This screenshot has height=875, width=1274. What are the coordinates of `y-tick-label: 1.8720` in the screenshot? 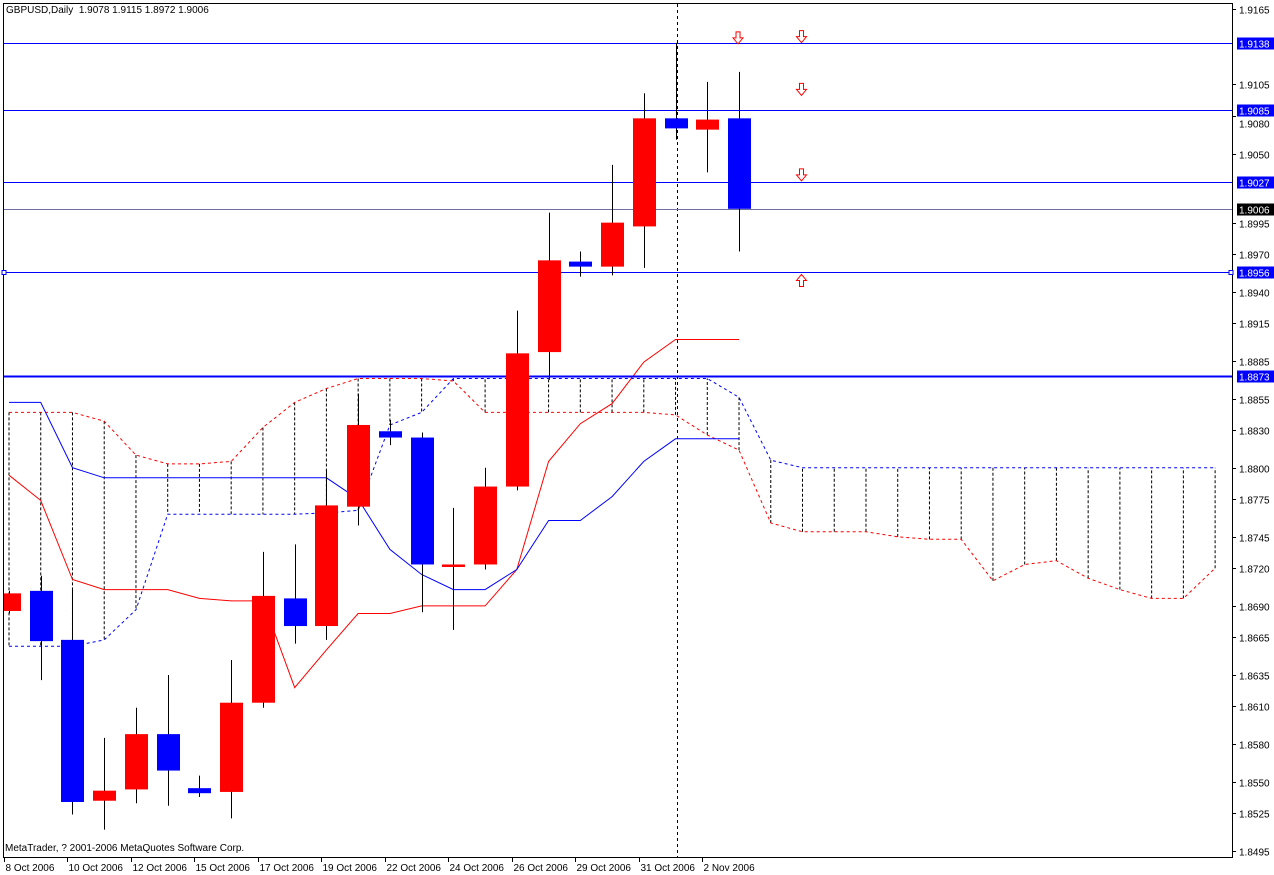 It's located at (1254, 570).